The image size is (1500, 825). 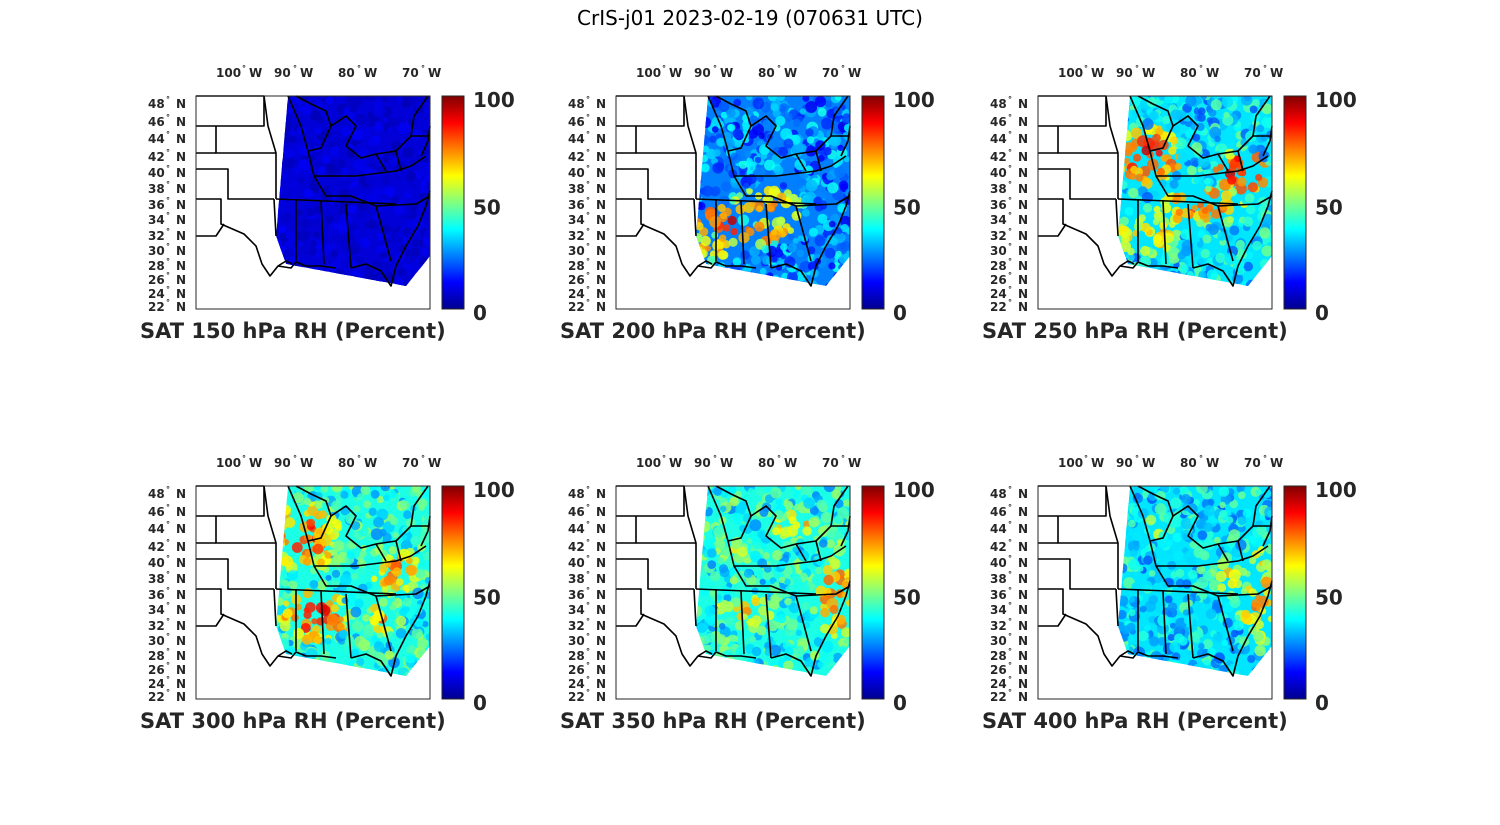 What do you see at coordinates (156, 656) in the screenshot?
I see `svg-text: 28` at bounding box center [156, 656].